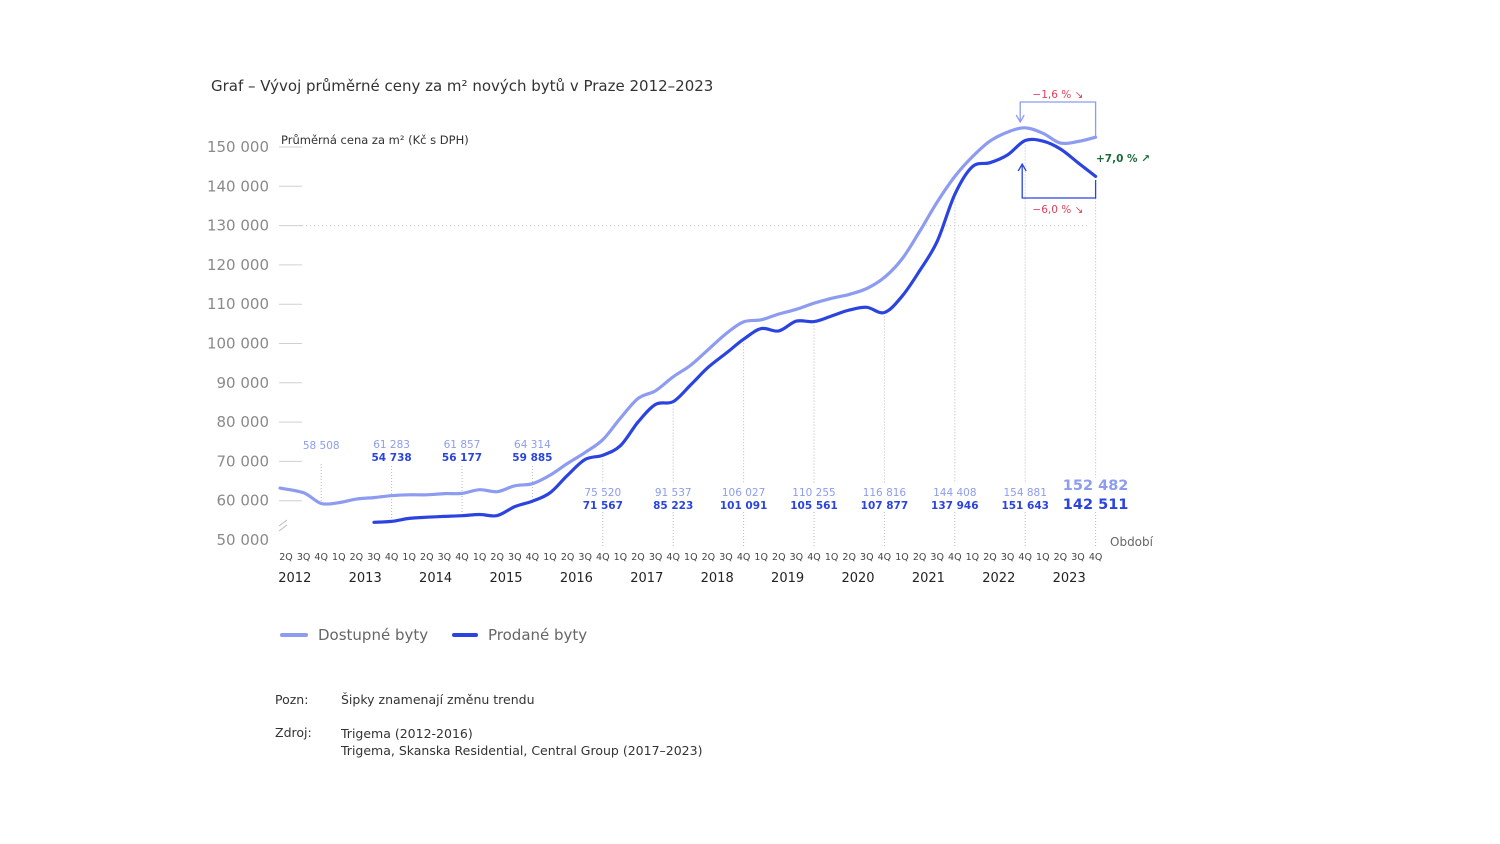  Describe the element at coordinates (462, 445) in the screenshot. I see `available-value-label: 61 857` at that location.